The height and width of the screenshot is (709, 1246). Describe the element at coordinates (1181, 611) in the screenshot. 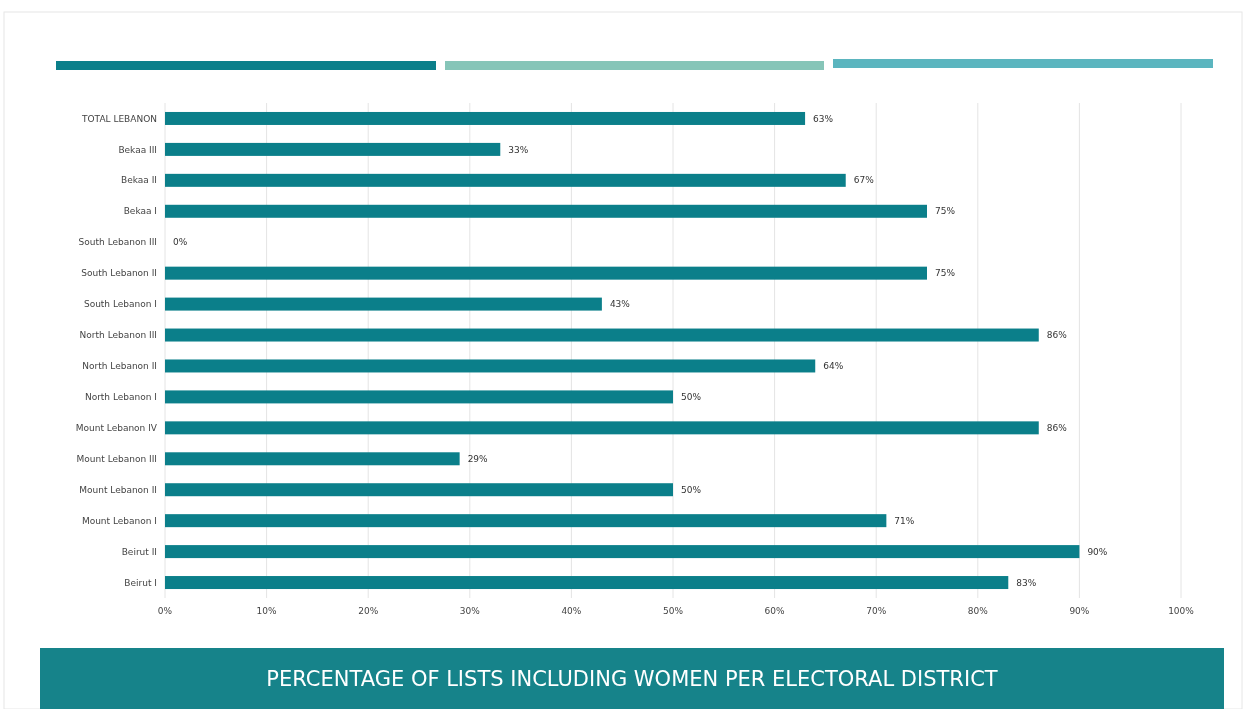

I see `x-tick-label: 100%` at that location.